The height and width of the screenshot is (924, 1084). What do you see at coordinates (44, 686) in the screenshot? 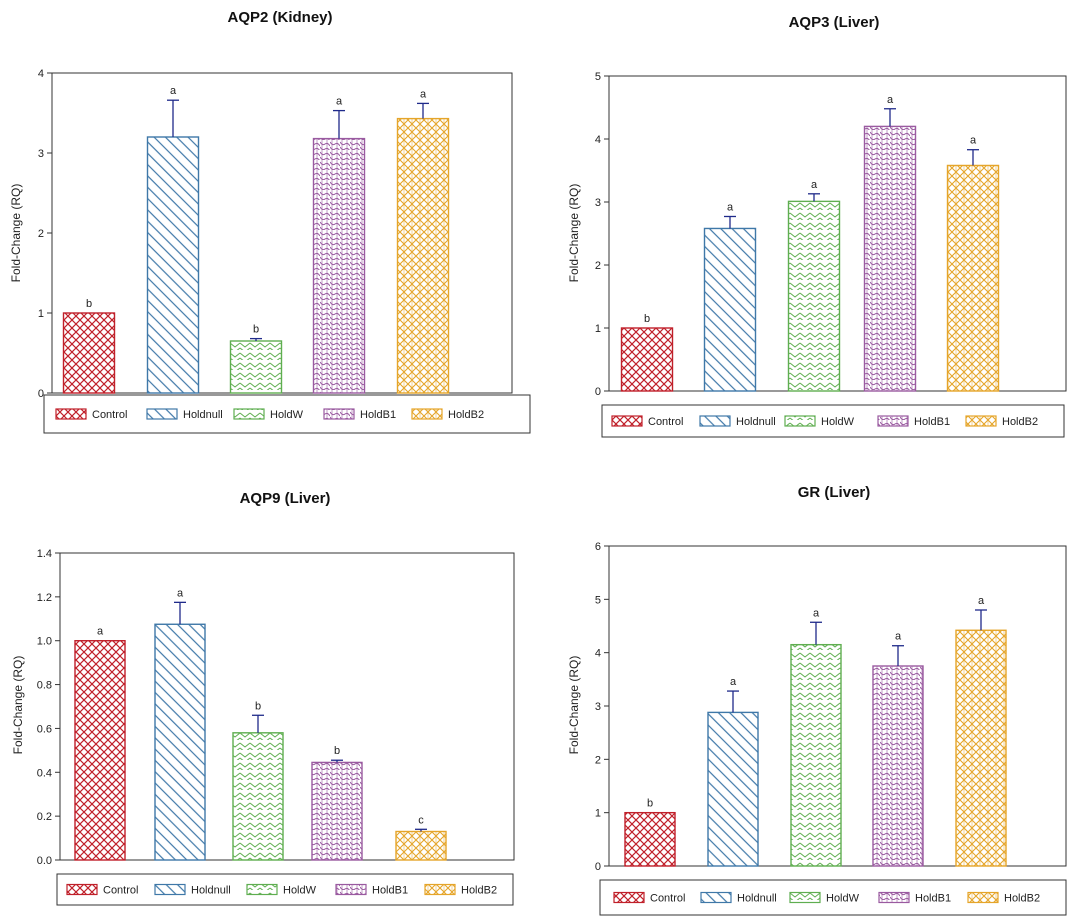
I see `y-tick-label: 0.8` at bounding box center [44, 686].